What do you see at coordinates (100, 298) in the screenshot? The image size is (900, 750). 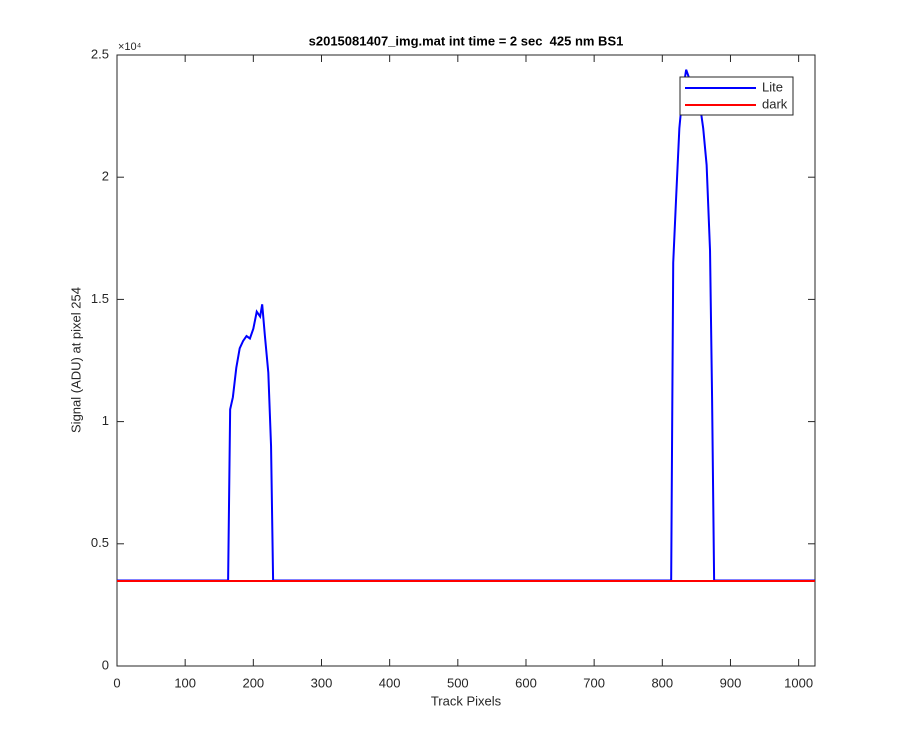 I see `y-tick-label: 1.5` at bounding box center [100, 298].